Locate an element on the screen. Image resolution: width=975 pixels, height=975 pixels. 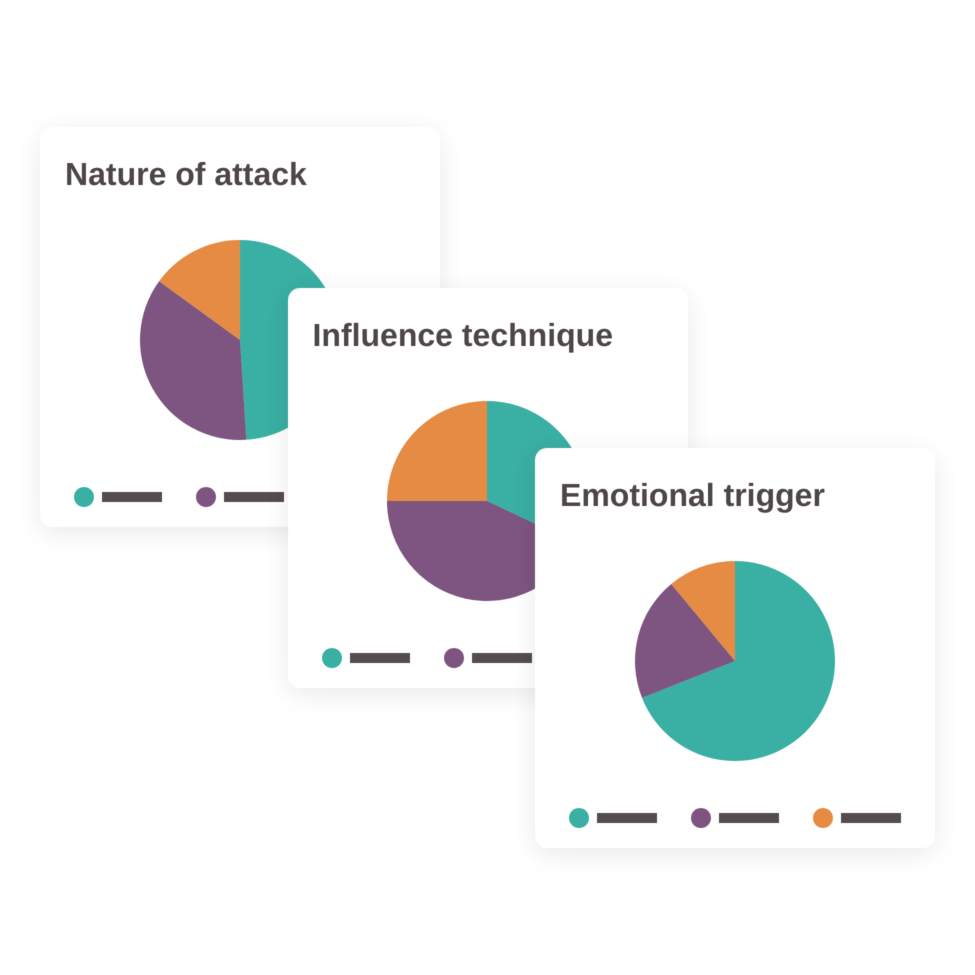
chart-title: Emotional trigger is located at coordinates (692, 495).